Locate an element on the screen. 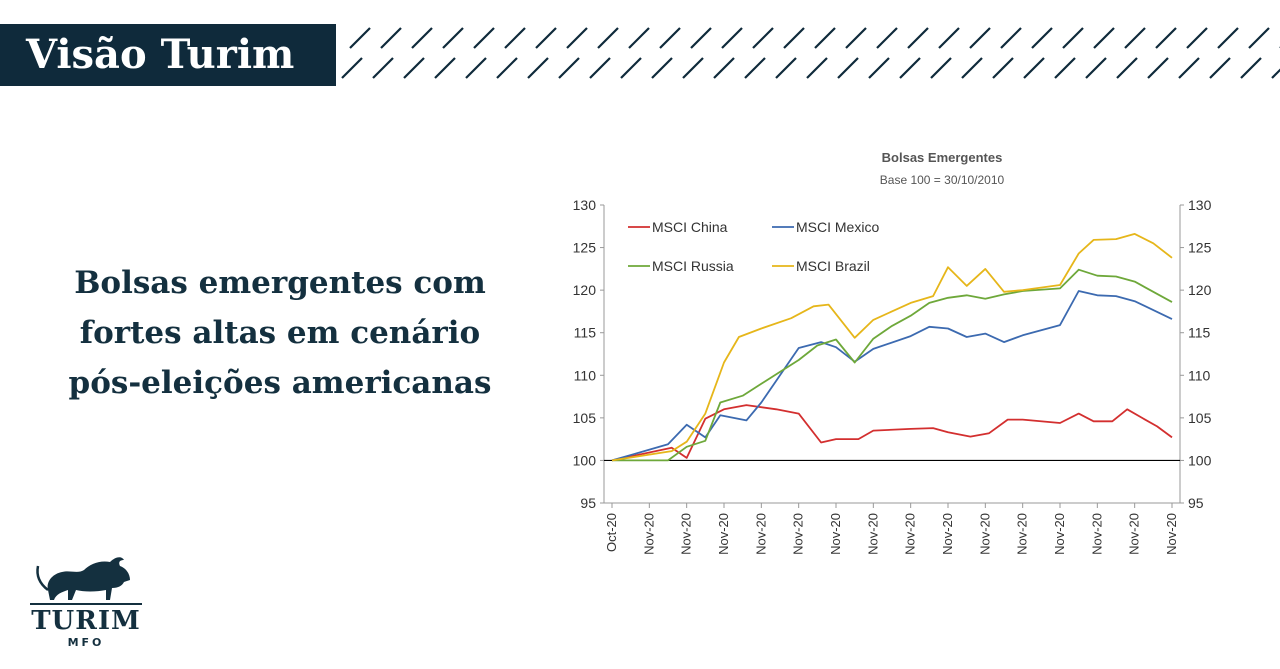 The image size is (1280, 669). y-tick-label-right: 115 is located at coordinates (1199, 333).